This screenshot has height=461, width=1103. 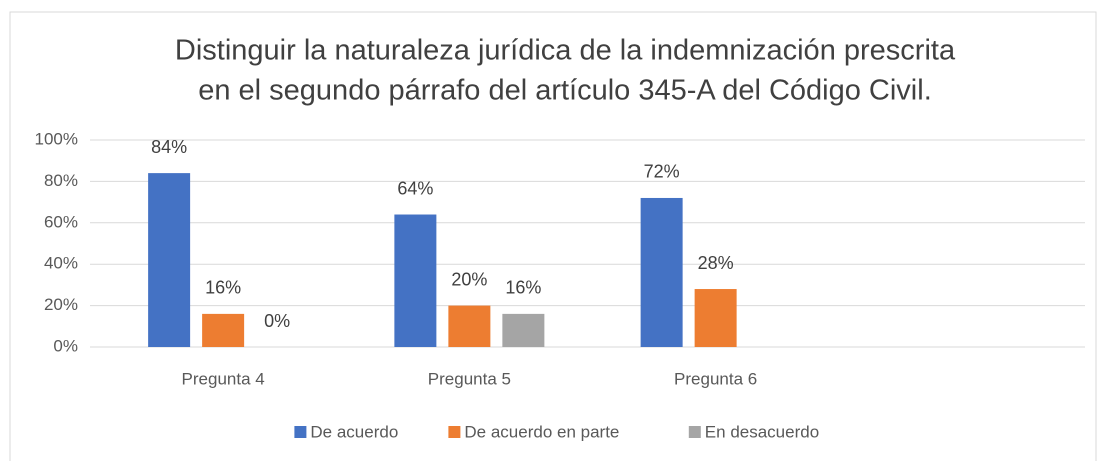 What do you see at coordinates (61, 263) in the screenshot?
I see `y-tick-label: 40%` at bounding box center [61, 263].